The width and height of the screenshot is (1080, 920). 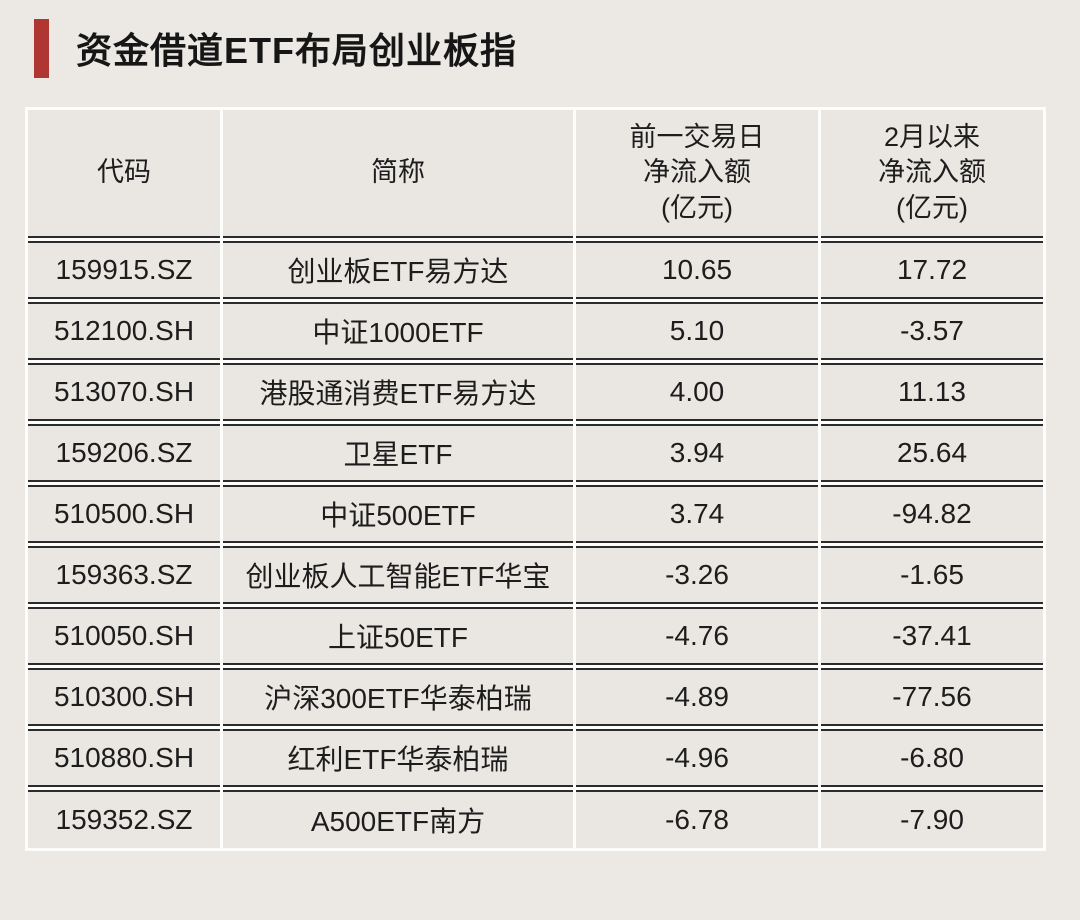 I want to click on cell-prev-day: 3.94, so click(x=697, y=453).